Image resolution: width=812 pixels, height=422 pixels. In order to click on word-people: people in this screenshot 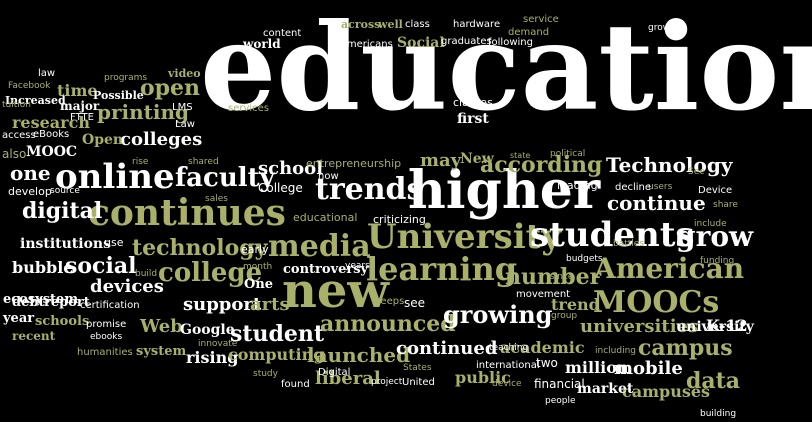, I will do `click(560, 401)`.